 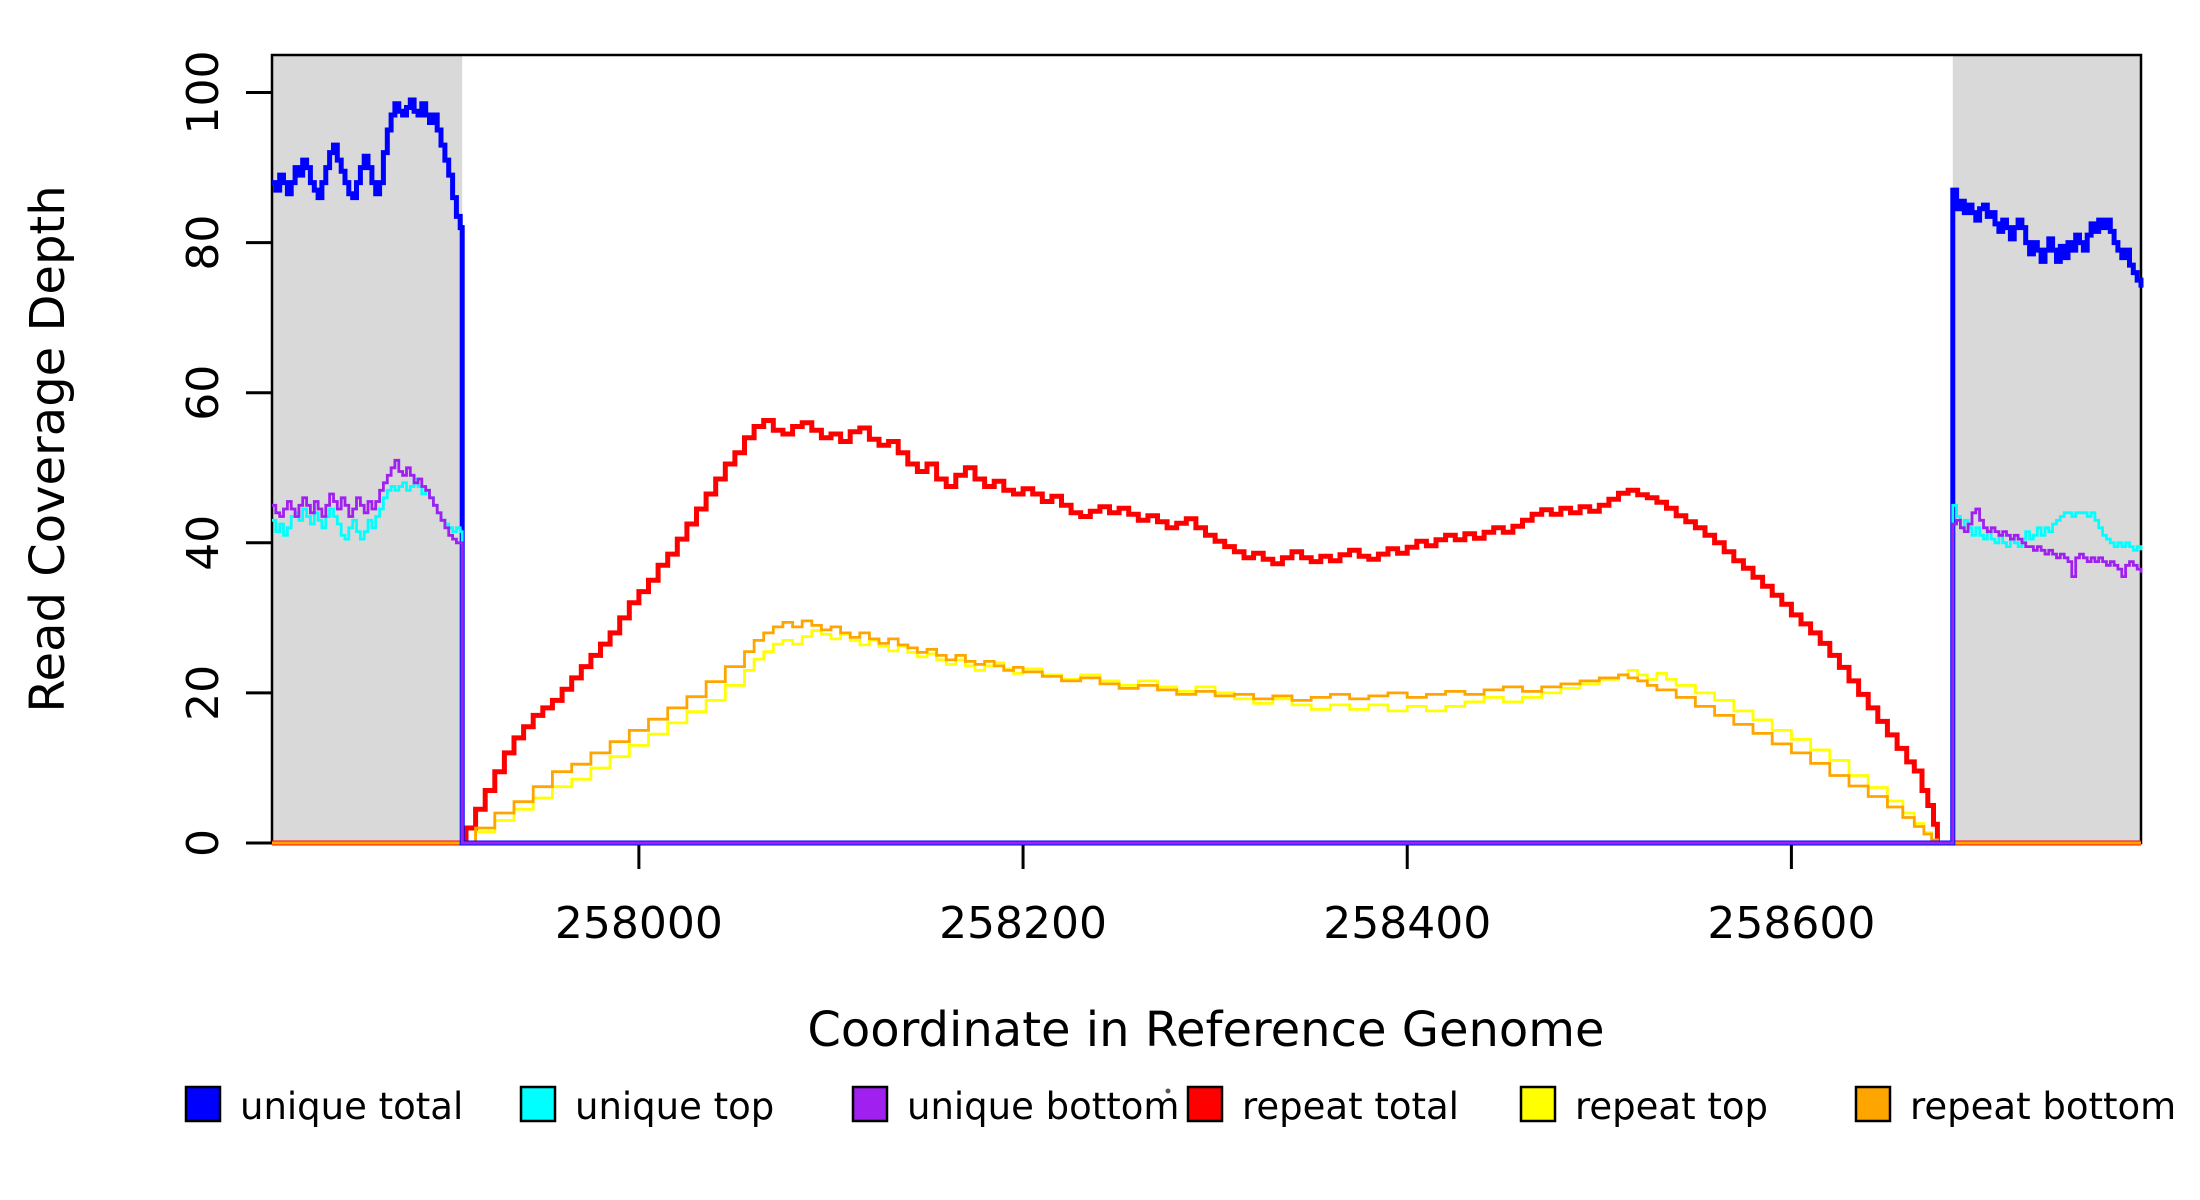 I want to click on legend-label: repeat total, so click(x=1350, y=1106).